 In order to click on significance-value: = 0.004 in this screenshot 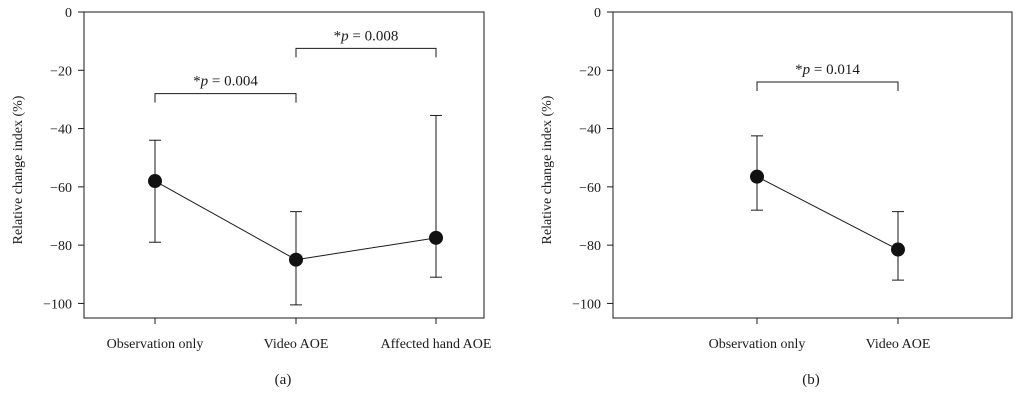, I will do `click(233, 82)`.